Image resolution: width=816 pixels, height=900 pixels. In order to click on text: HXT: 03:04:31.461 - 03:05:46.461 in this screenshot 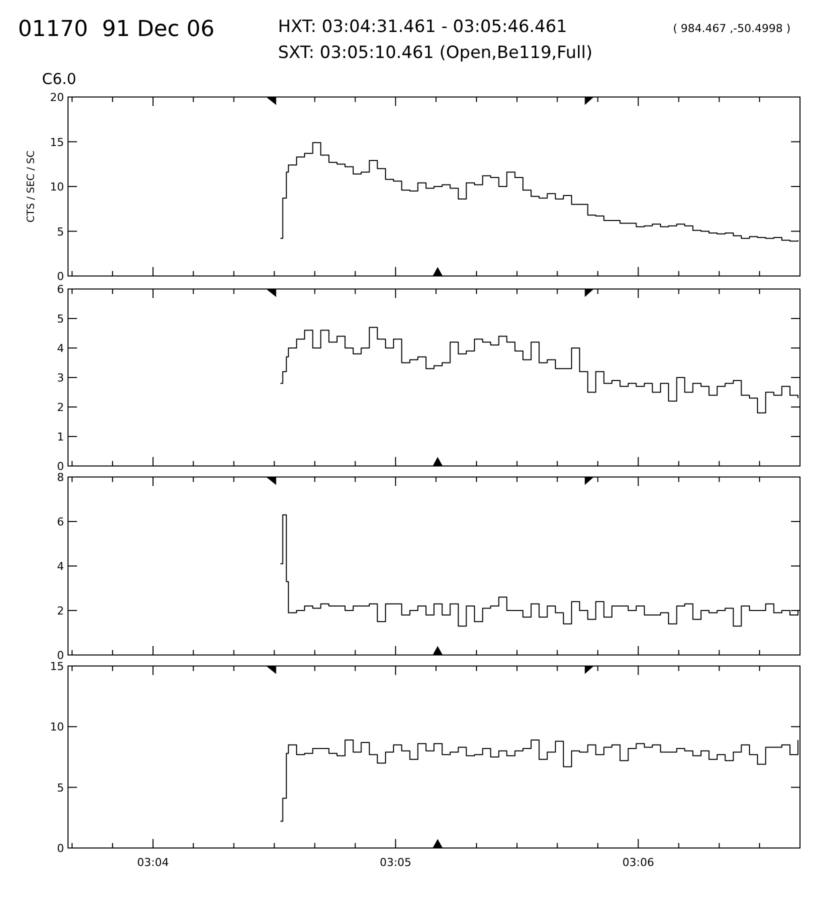, I will do `click(423, 27)`.